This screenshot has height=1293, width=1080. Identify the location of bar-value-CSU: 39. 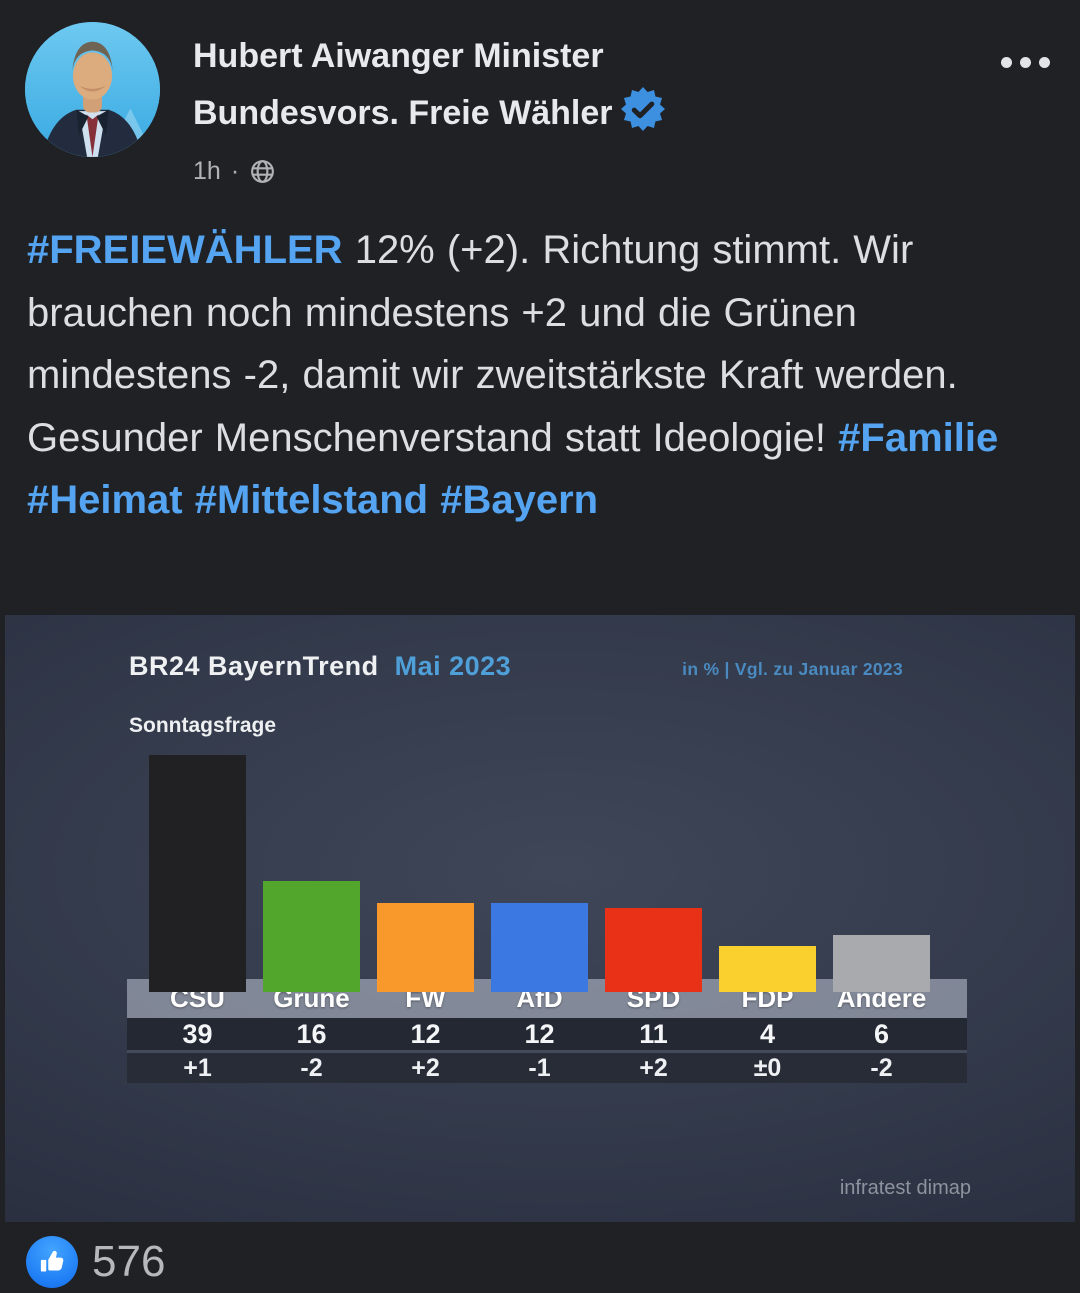
(197, 1034).